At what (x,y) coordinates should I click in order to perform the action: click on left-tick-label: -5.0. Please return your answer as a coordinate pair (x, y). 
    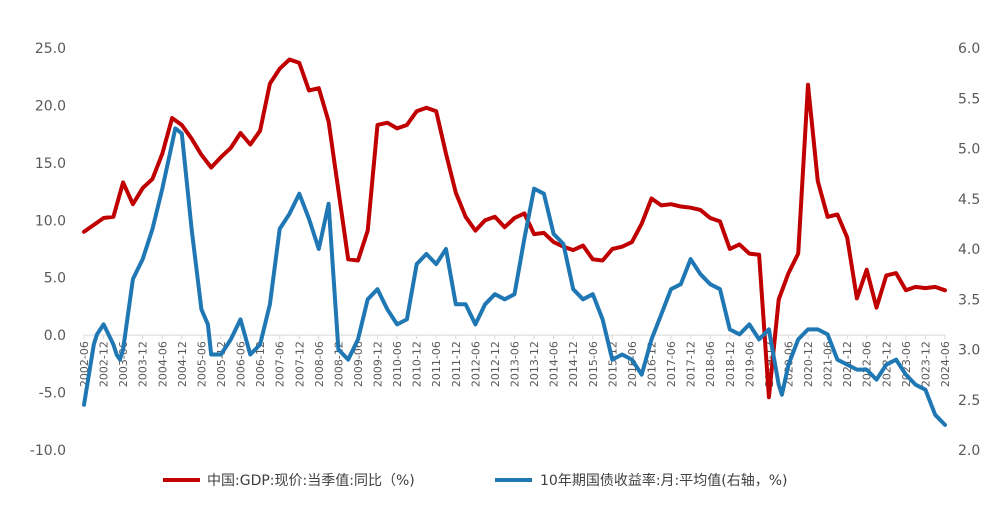
    Looking at the image, I should click on (52, 394).